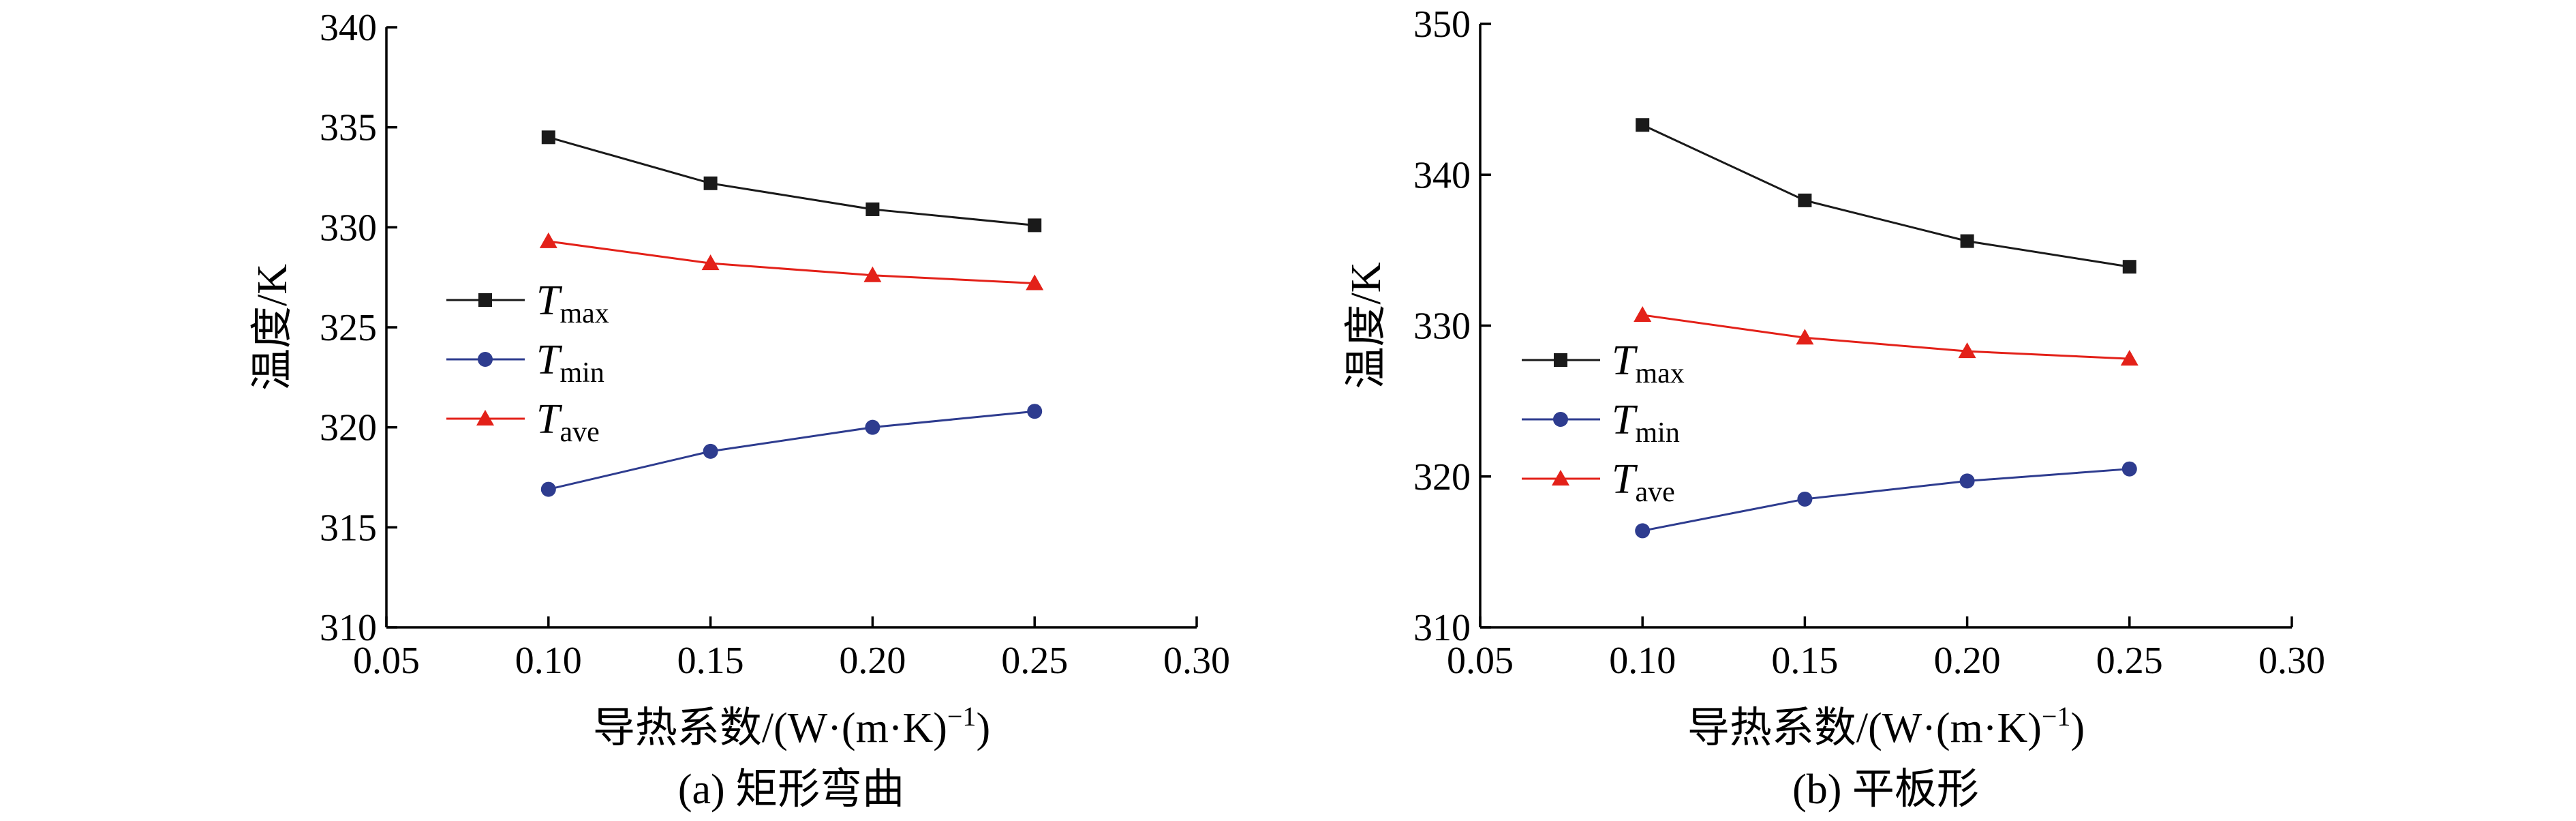 This screenshot has height=821, width=2576. Describe the element at coordinates (348, 328) in the screenshot. I see `y-tick-label: 325` at that location.